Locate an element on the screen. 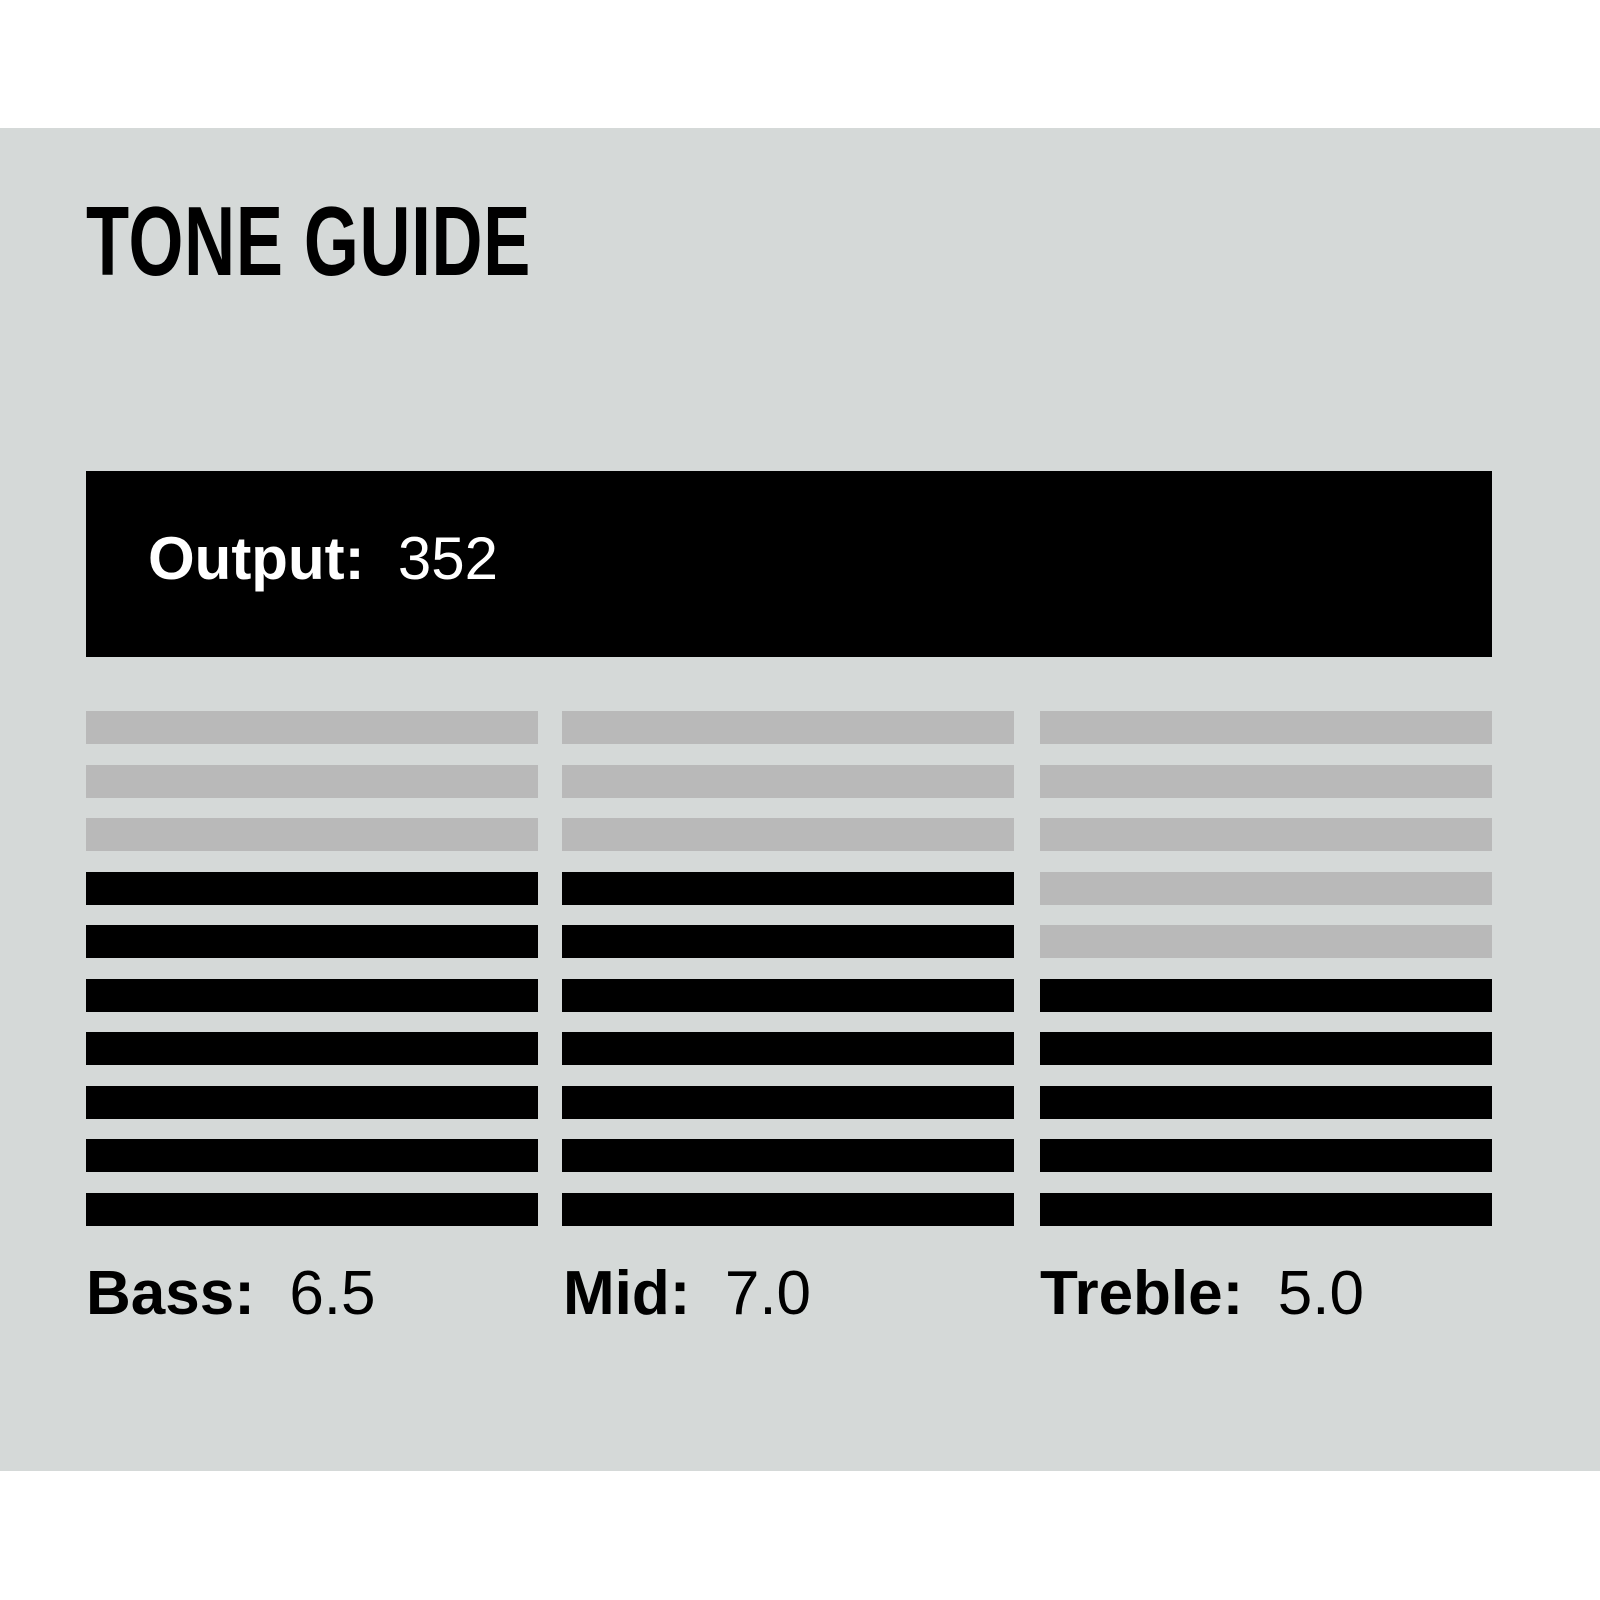  treble-meter is located at coordinates (1266, 978).